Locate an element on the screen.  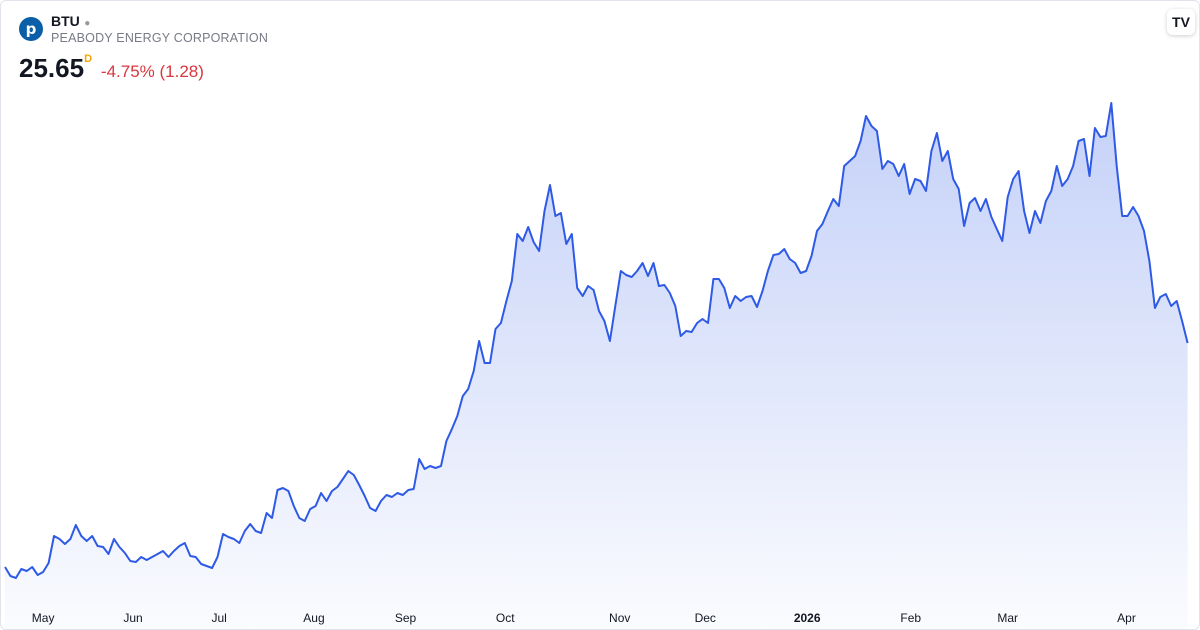
x-tick-label: Apr is located at coordinates (1126, 618).